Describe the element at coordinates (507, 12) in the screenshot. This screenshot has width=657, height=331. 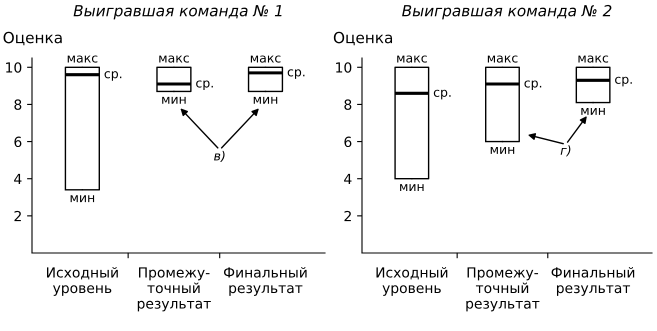
I see `chart-title: Выигравшая команда № 2` at that location.